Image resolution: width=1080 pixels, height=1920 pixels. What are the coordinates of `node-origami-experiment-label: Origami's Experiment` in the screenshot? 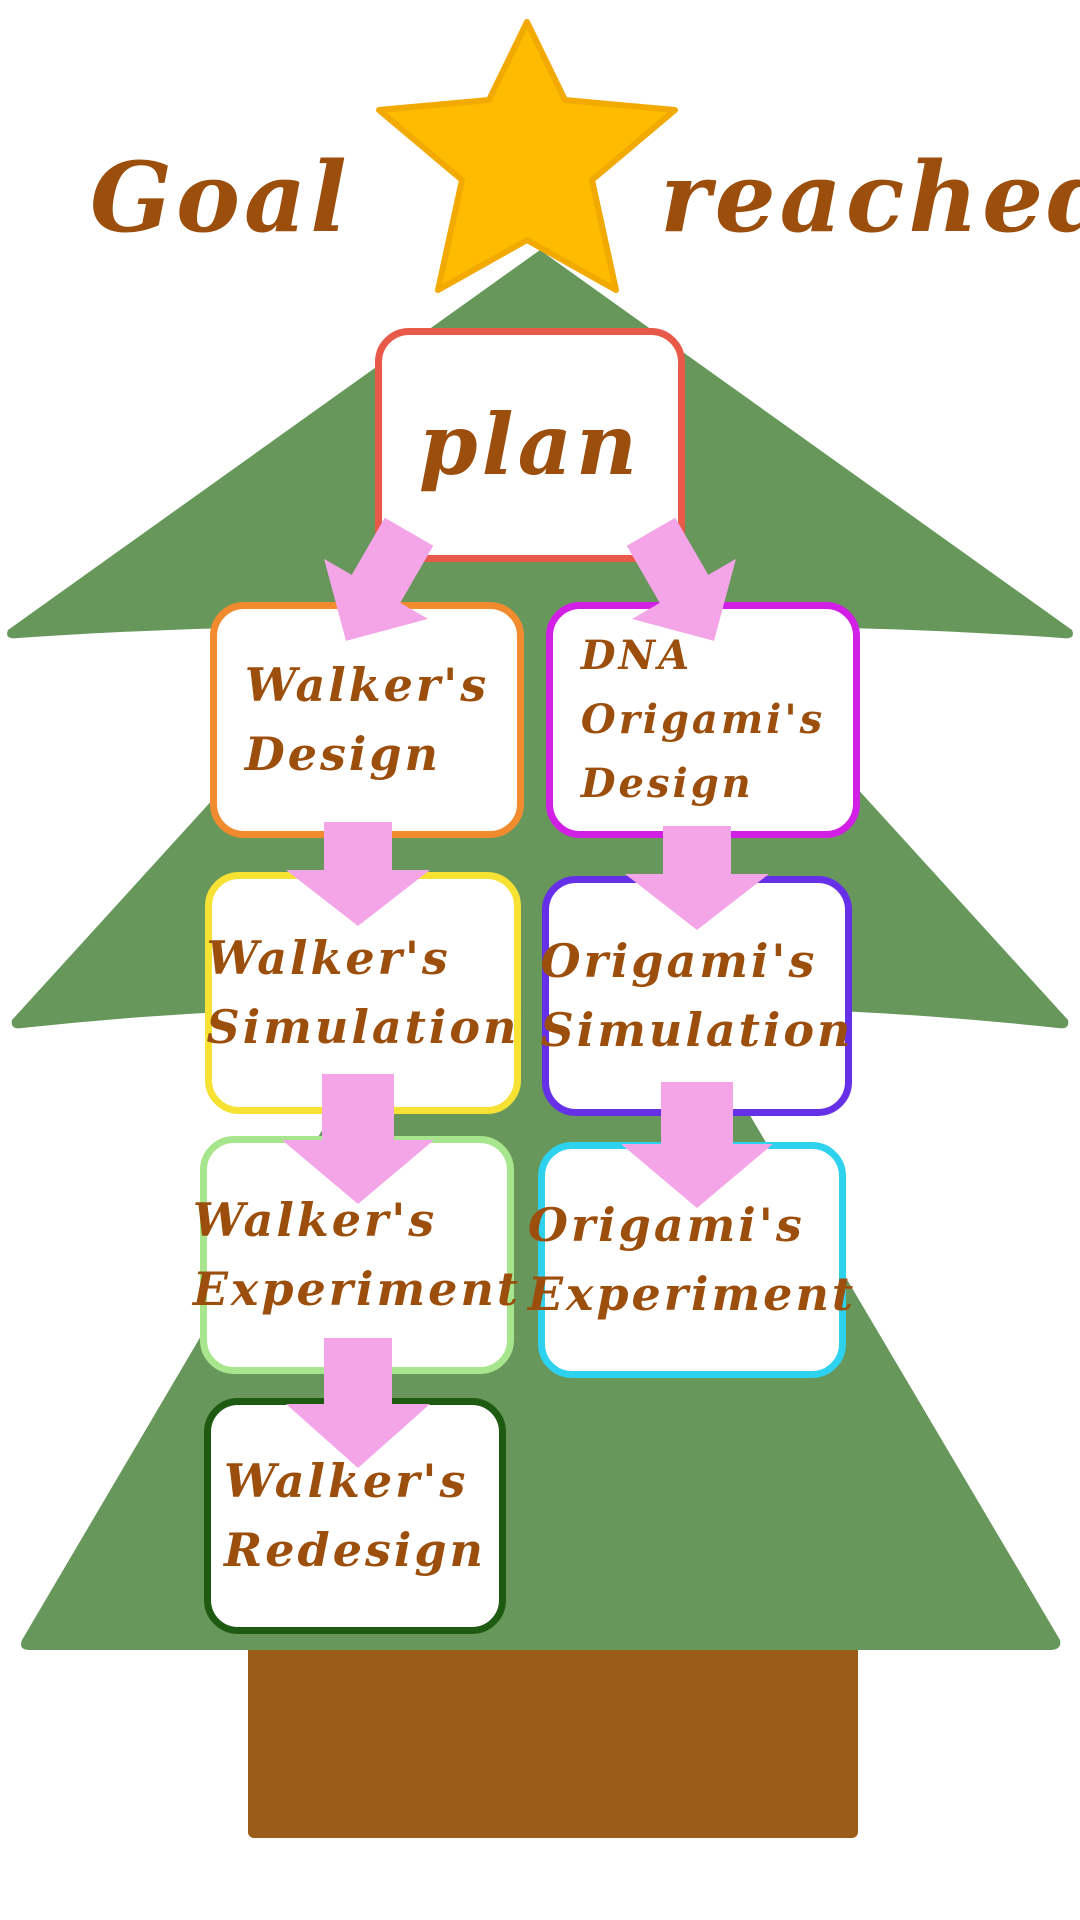 It's located at (692, 1259).